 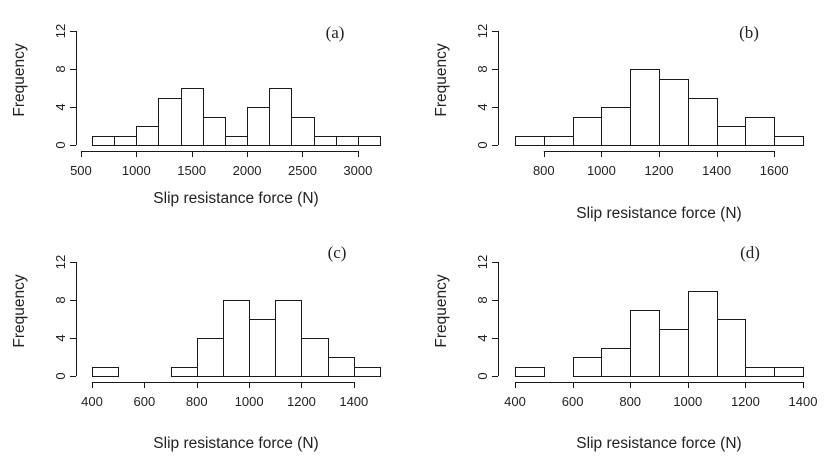 I want to click on x-tick-label: 2500, so click(x=302, y=170).